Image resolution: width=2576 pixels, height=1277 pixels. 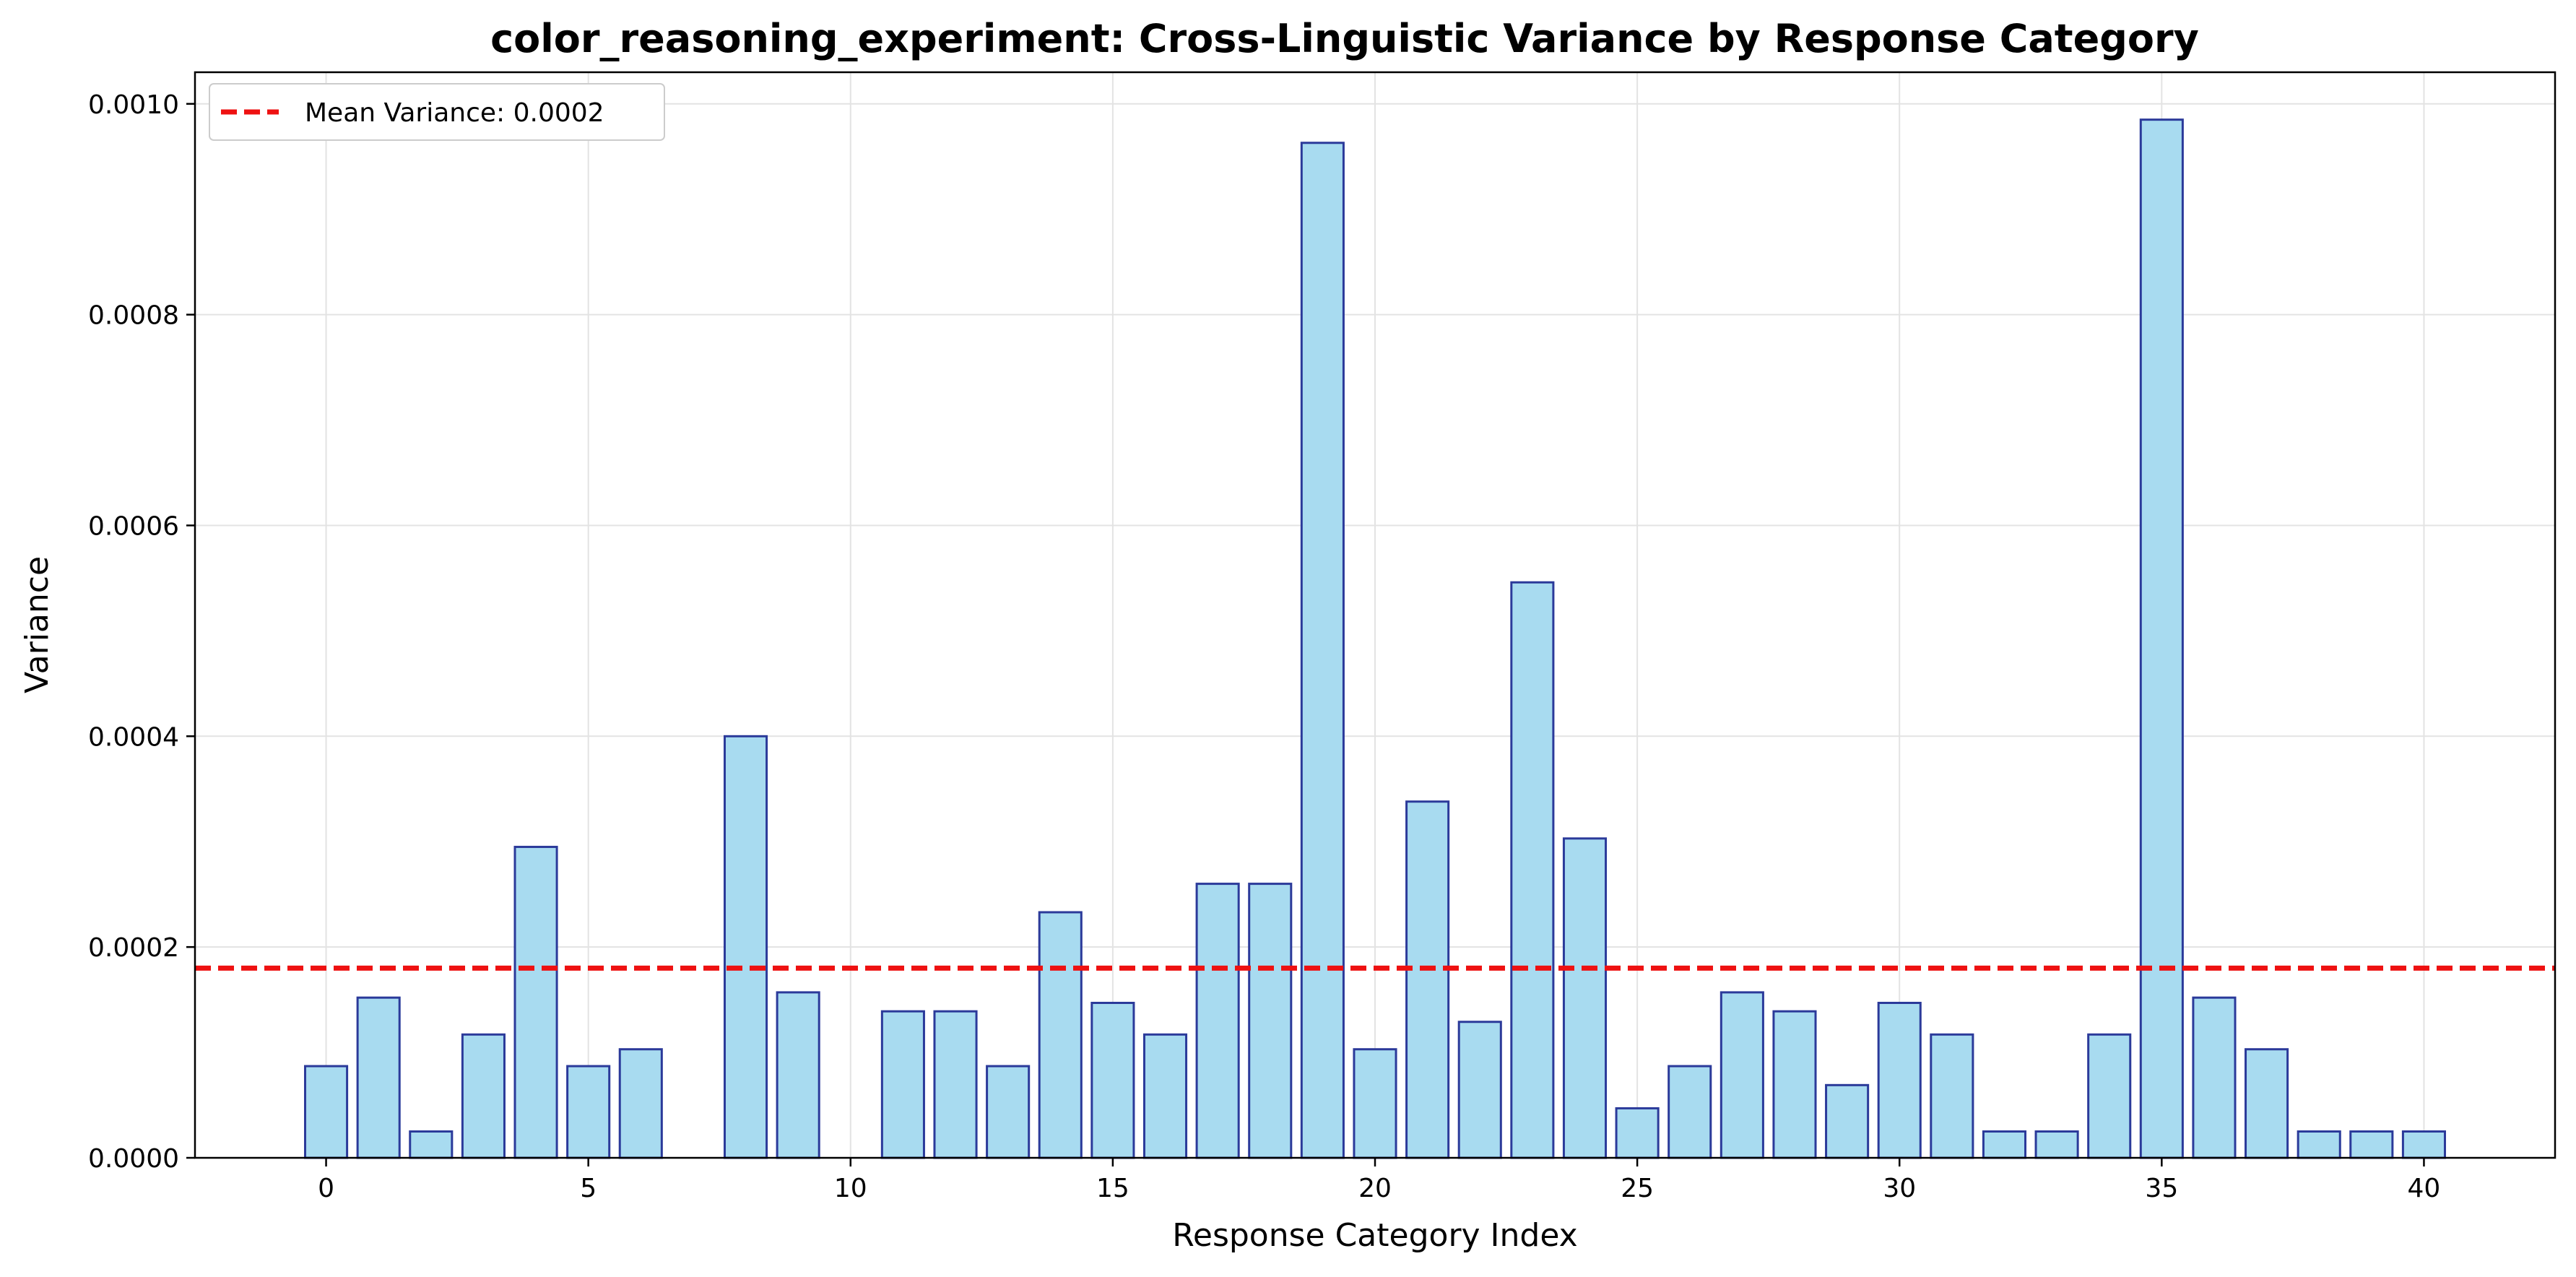 I want to click on legend-box, so click(x=437, y=112).